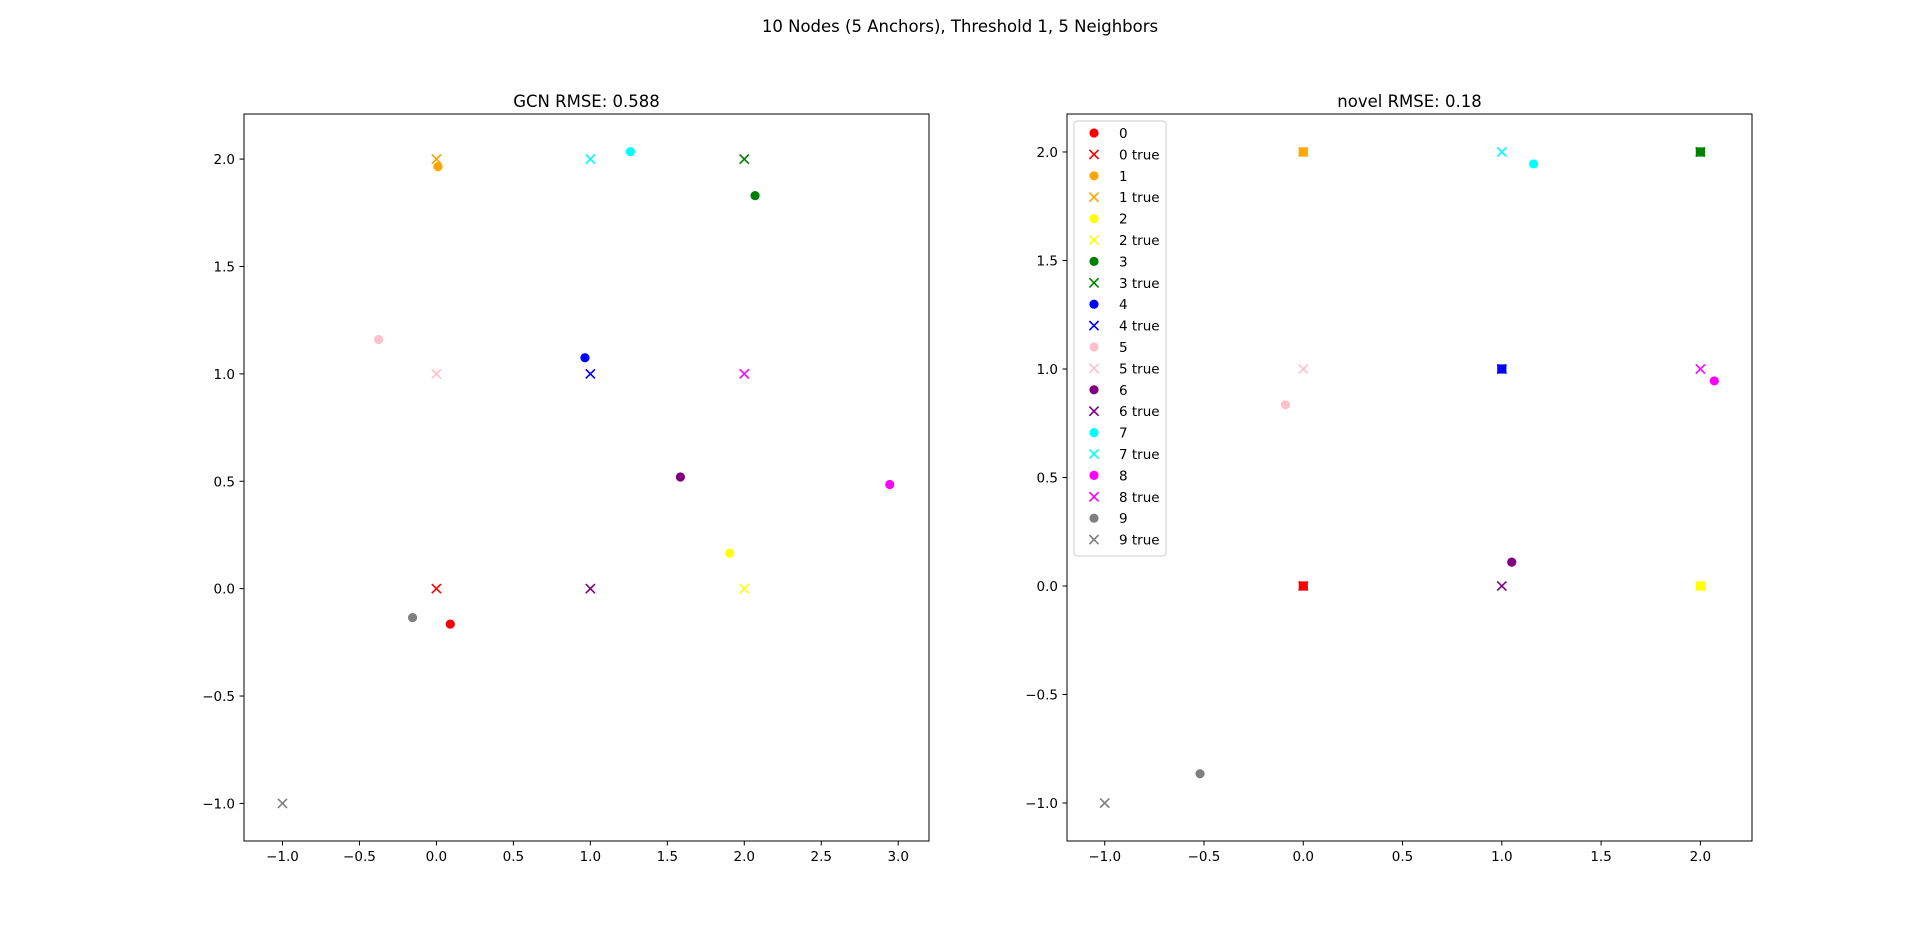  What do you see at coordinates (630, 151) in the screenshot?
I see `node-7-pred-point` at bounding box center [630, 151].